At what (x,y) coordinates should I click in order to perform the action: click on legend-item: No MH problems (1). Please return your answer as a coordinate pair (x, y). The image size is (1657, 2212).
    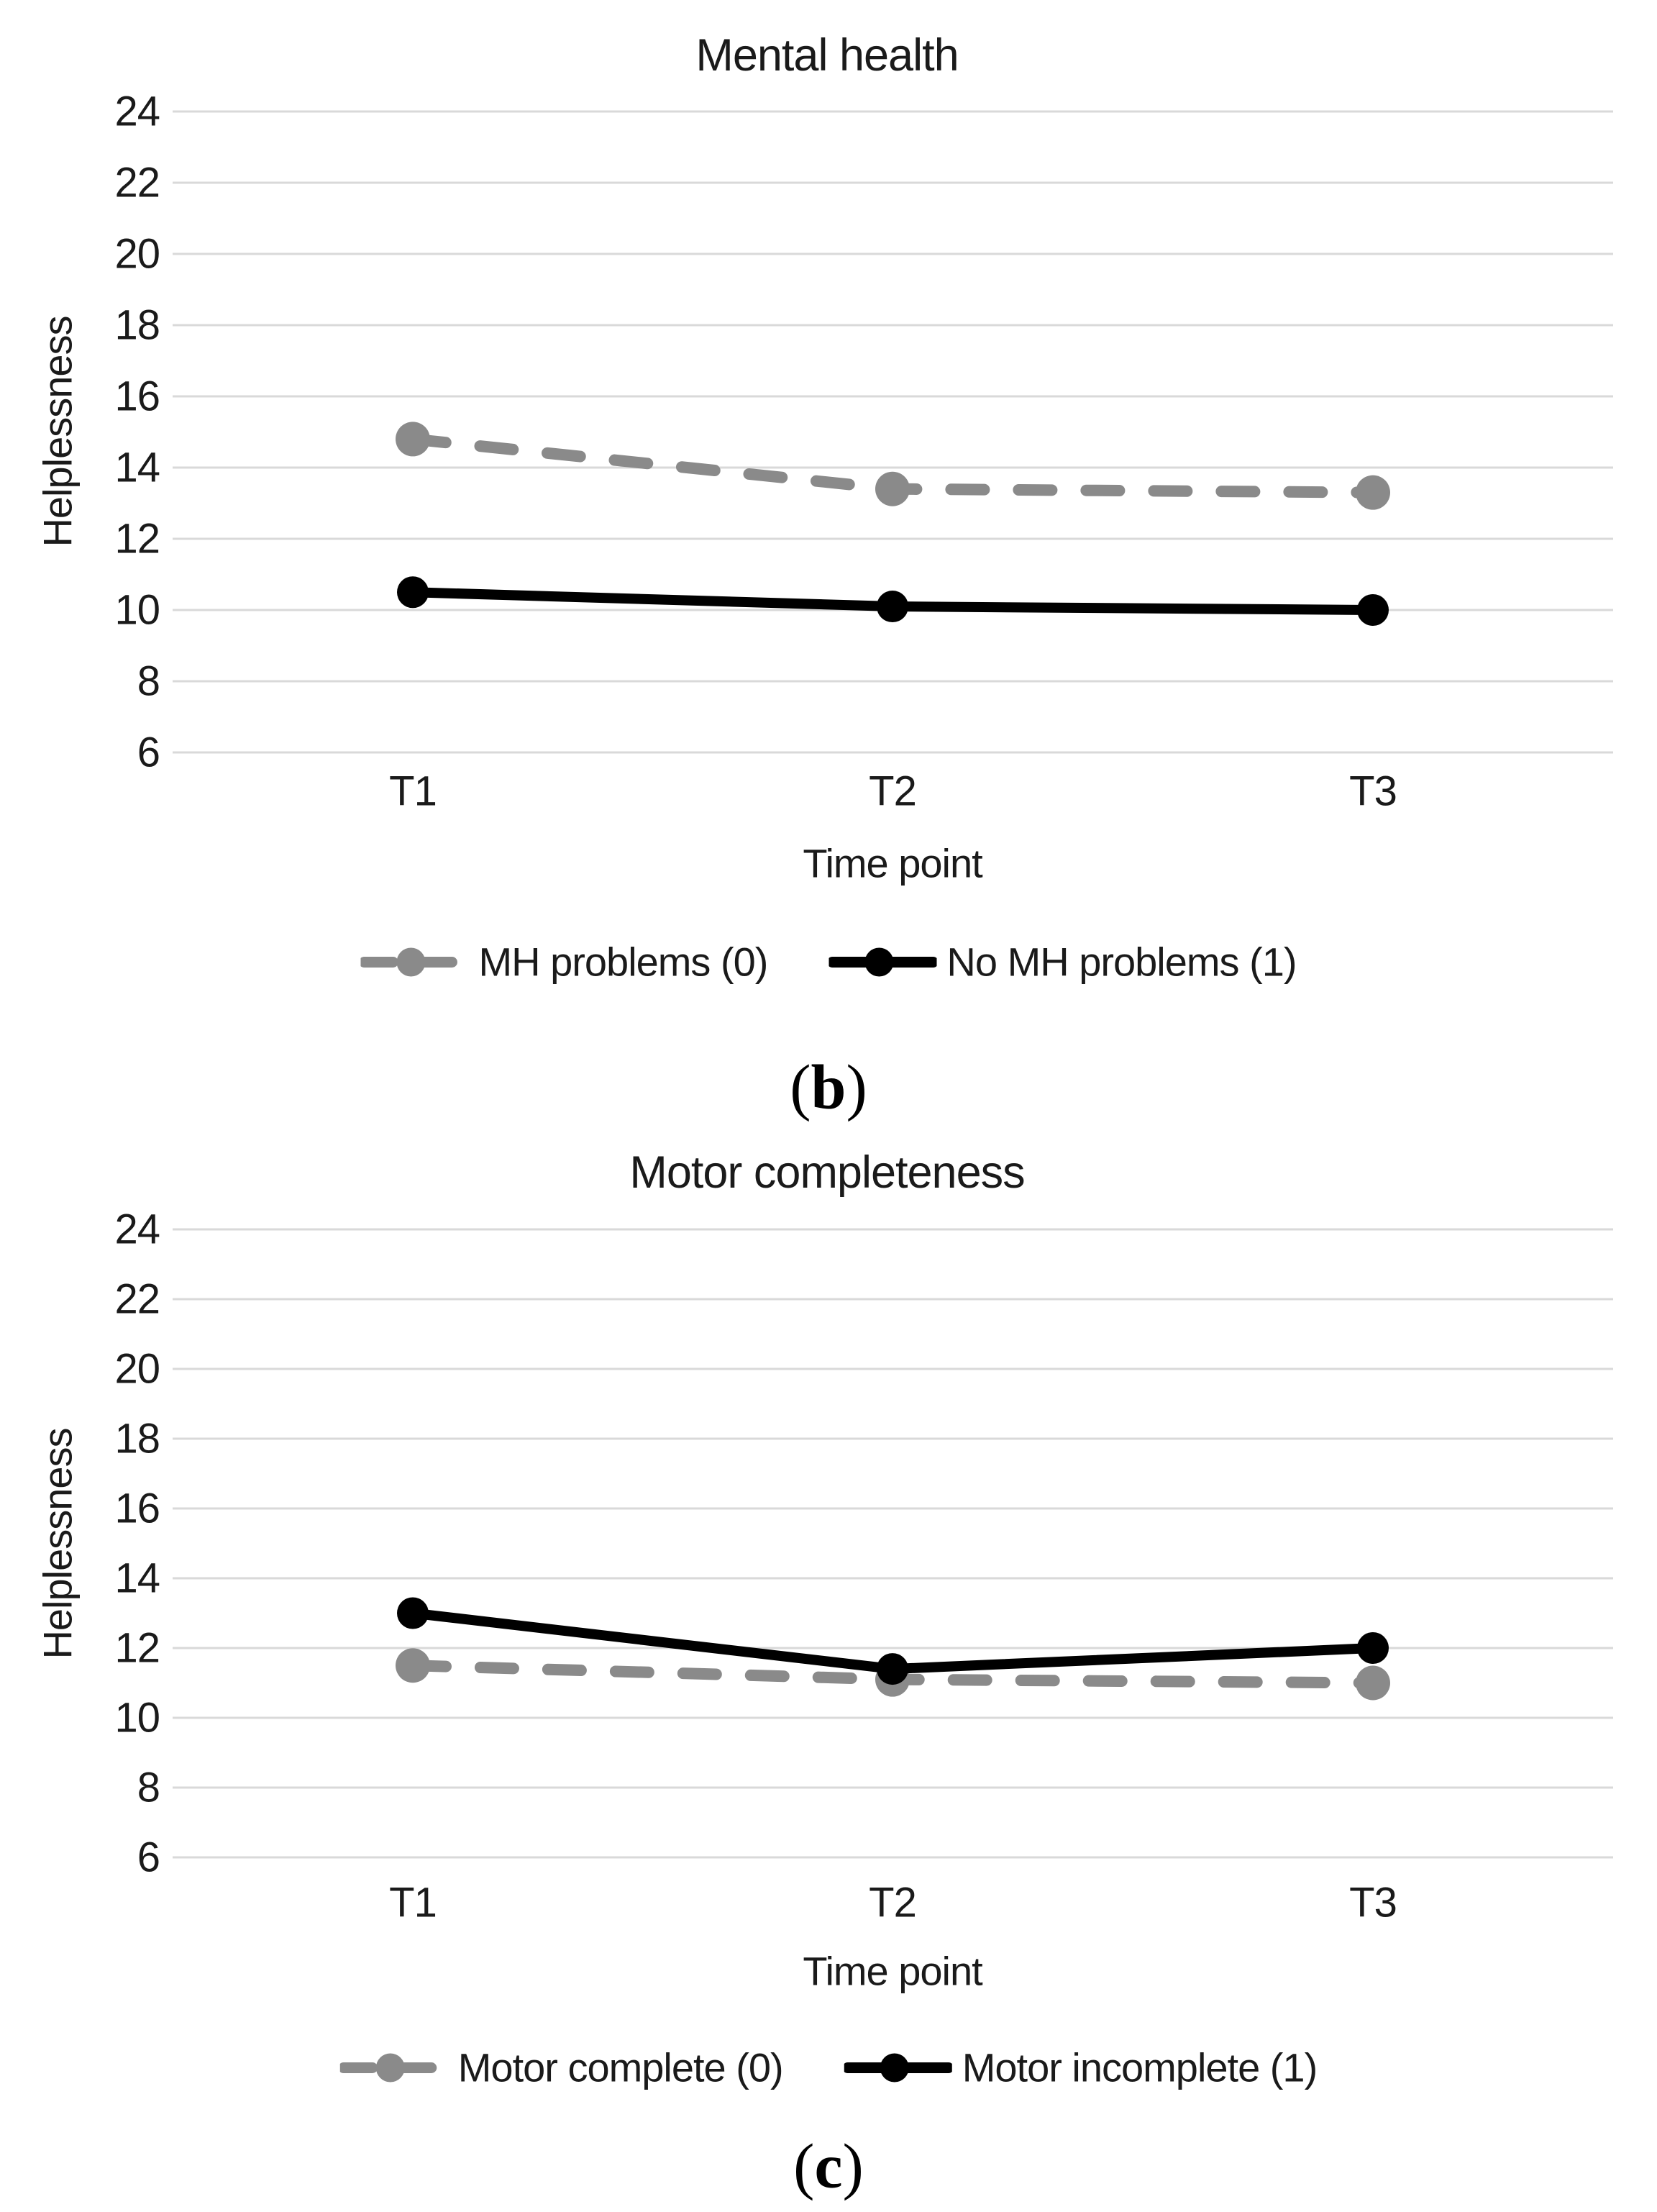
    Looking at the image, I should click on (1062, 962).